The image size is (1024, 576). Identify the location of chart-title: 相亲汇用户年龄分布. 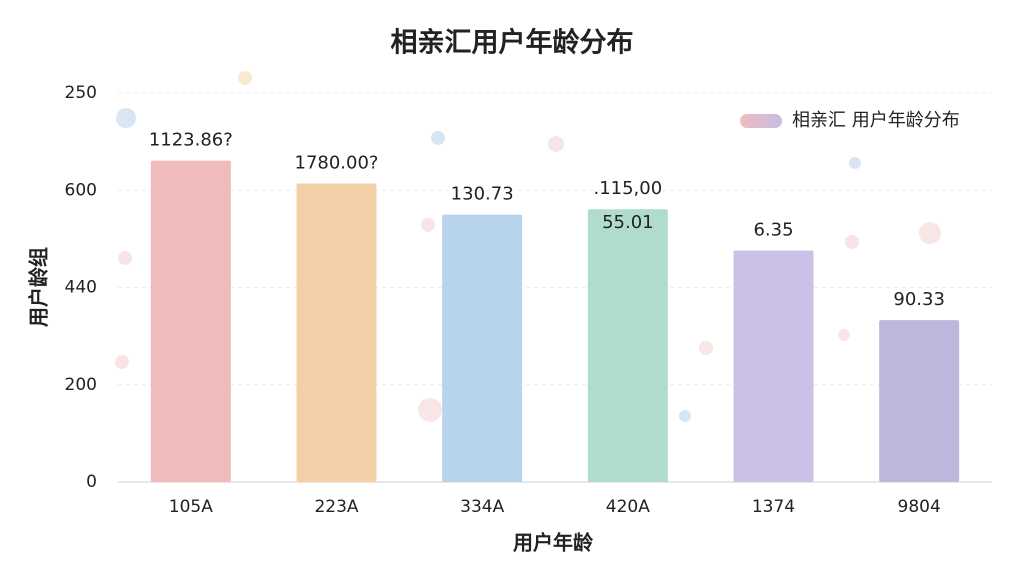
(512, 43).